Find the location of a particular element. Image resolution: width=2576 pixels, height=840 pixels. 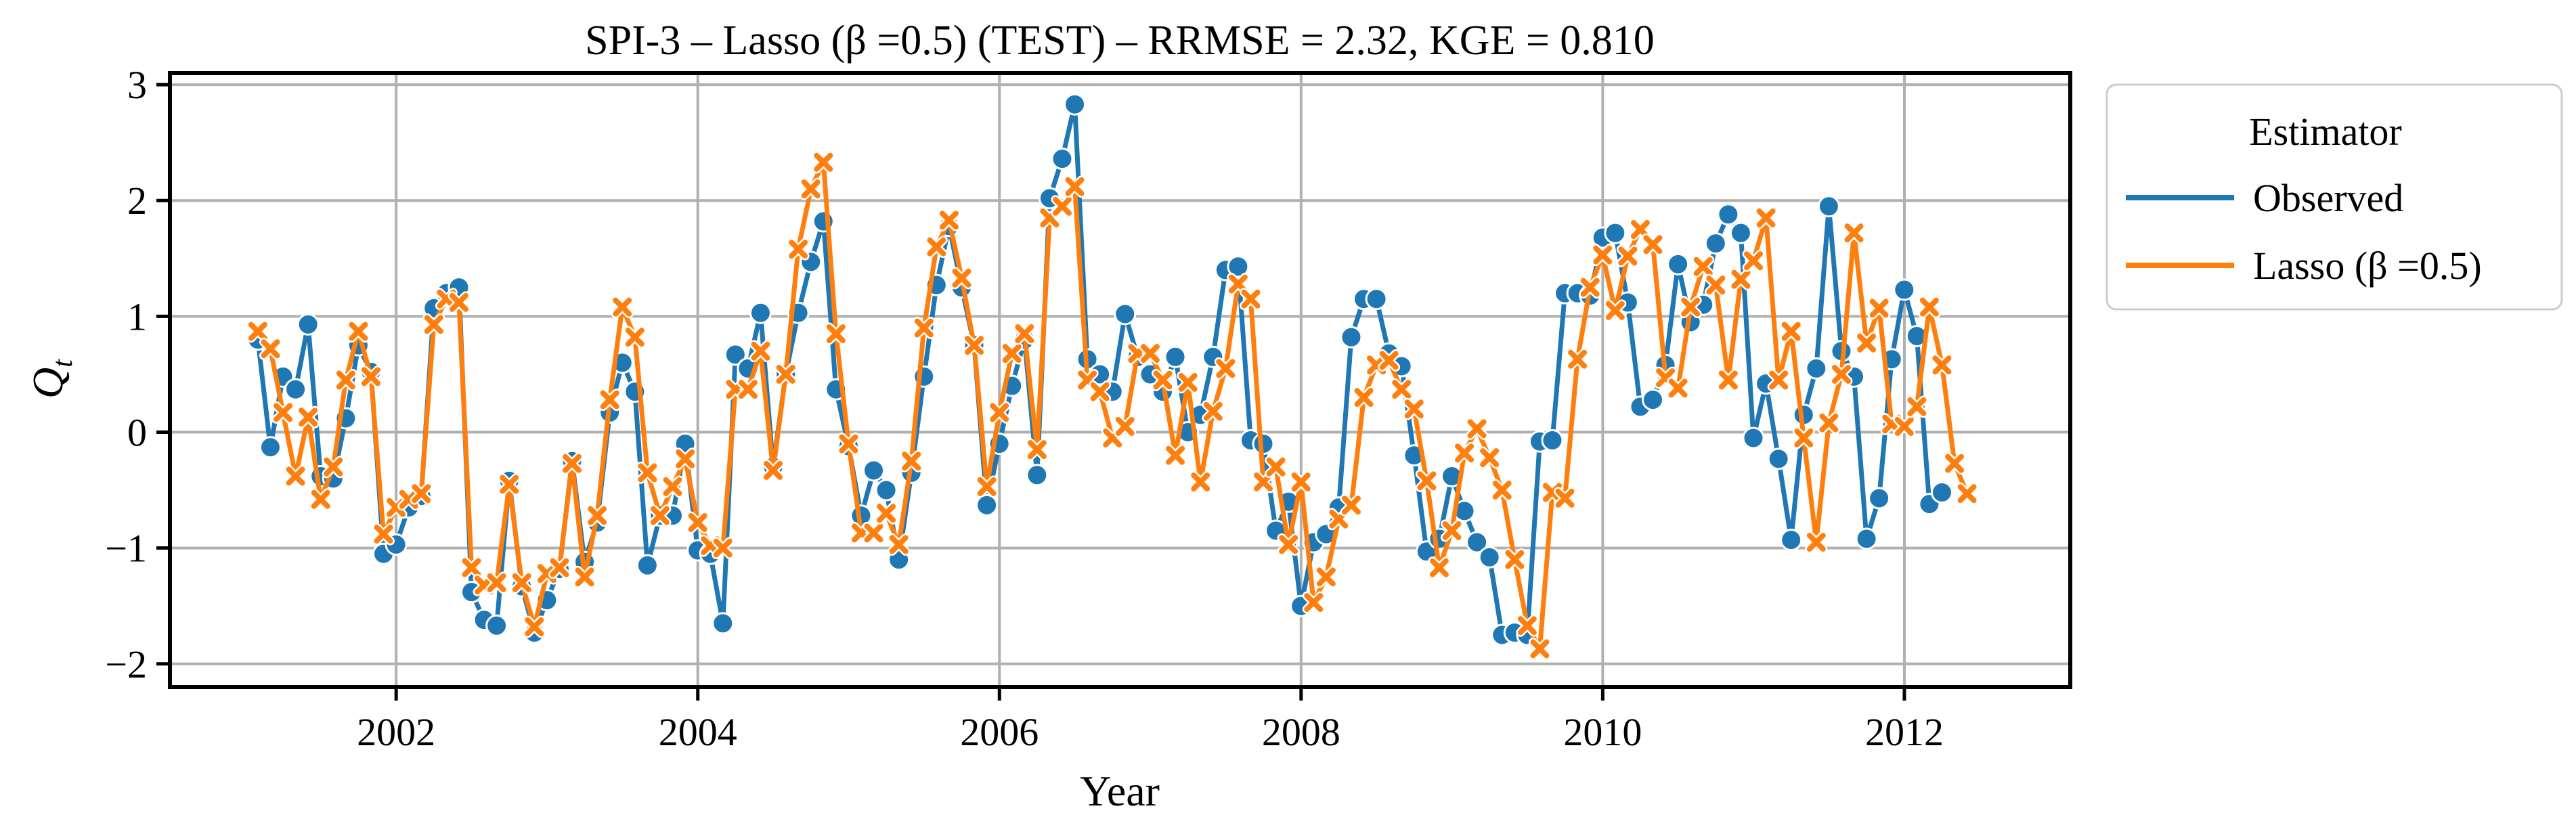

y-tick-label: 1 is located at coordinates (137, 316).